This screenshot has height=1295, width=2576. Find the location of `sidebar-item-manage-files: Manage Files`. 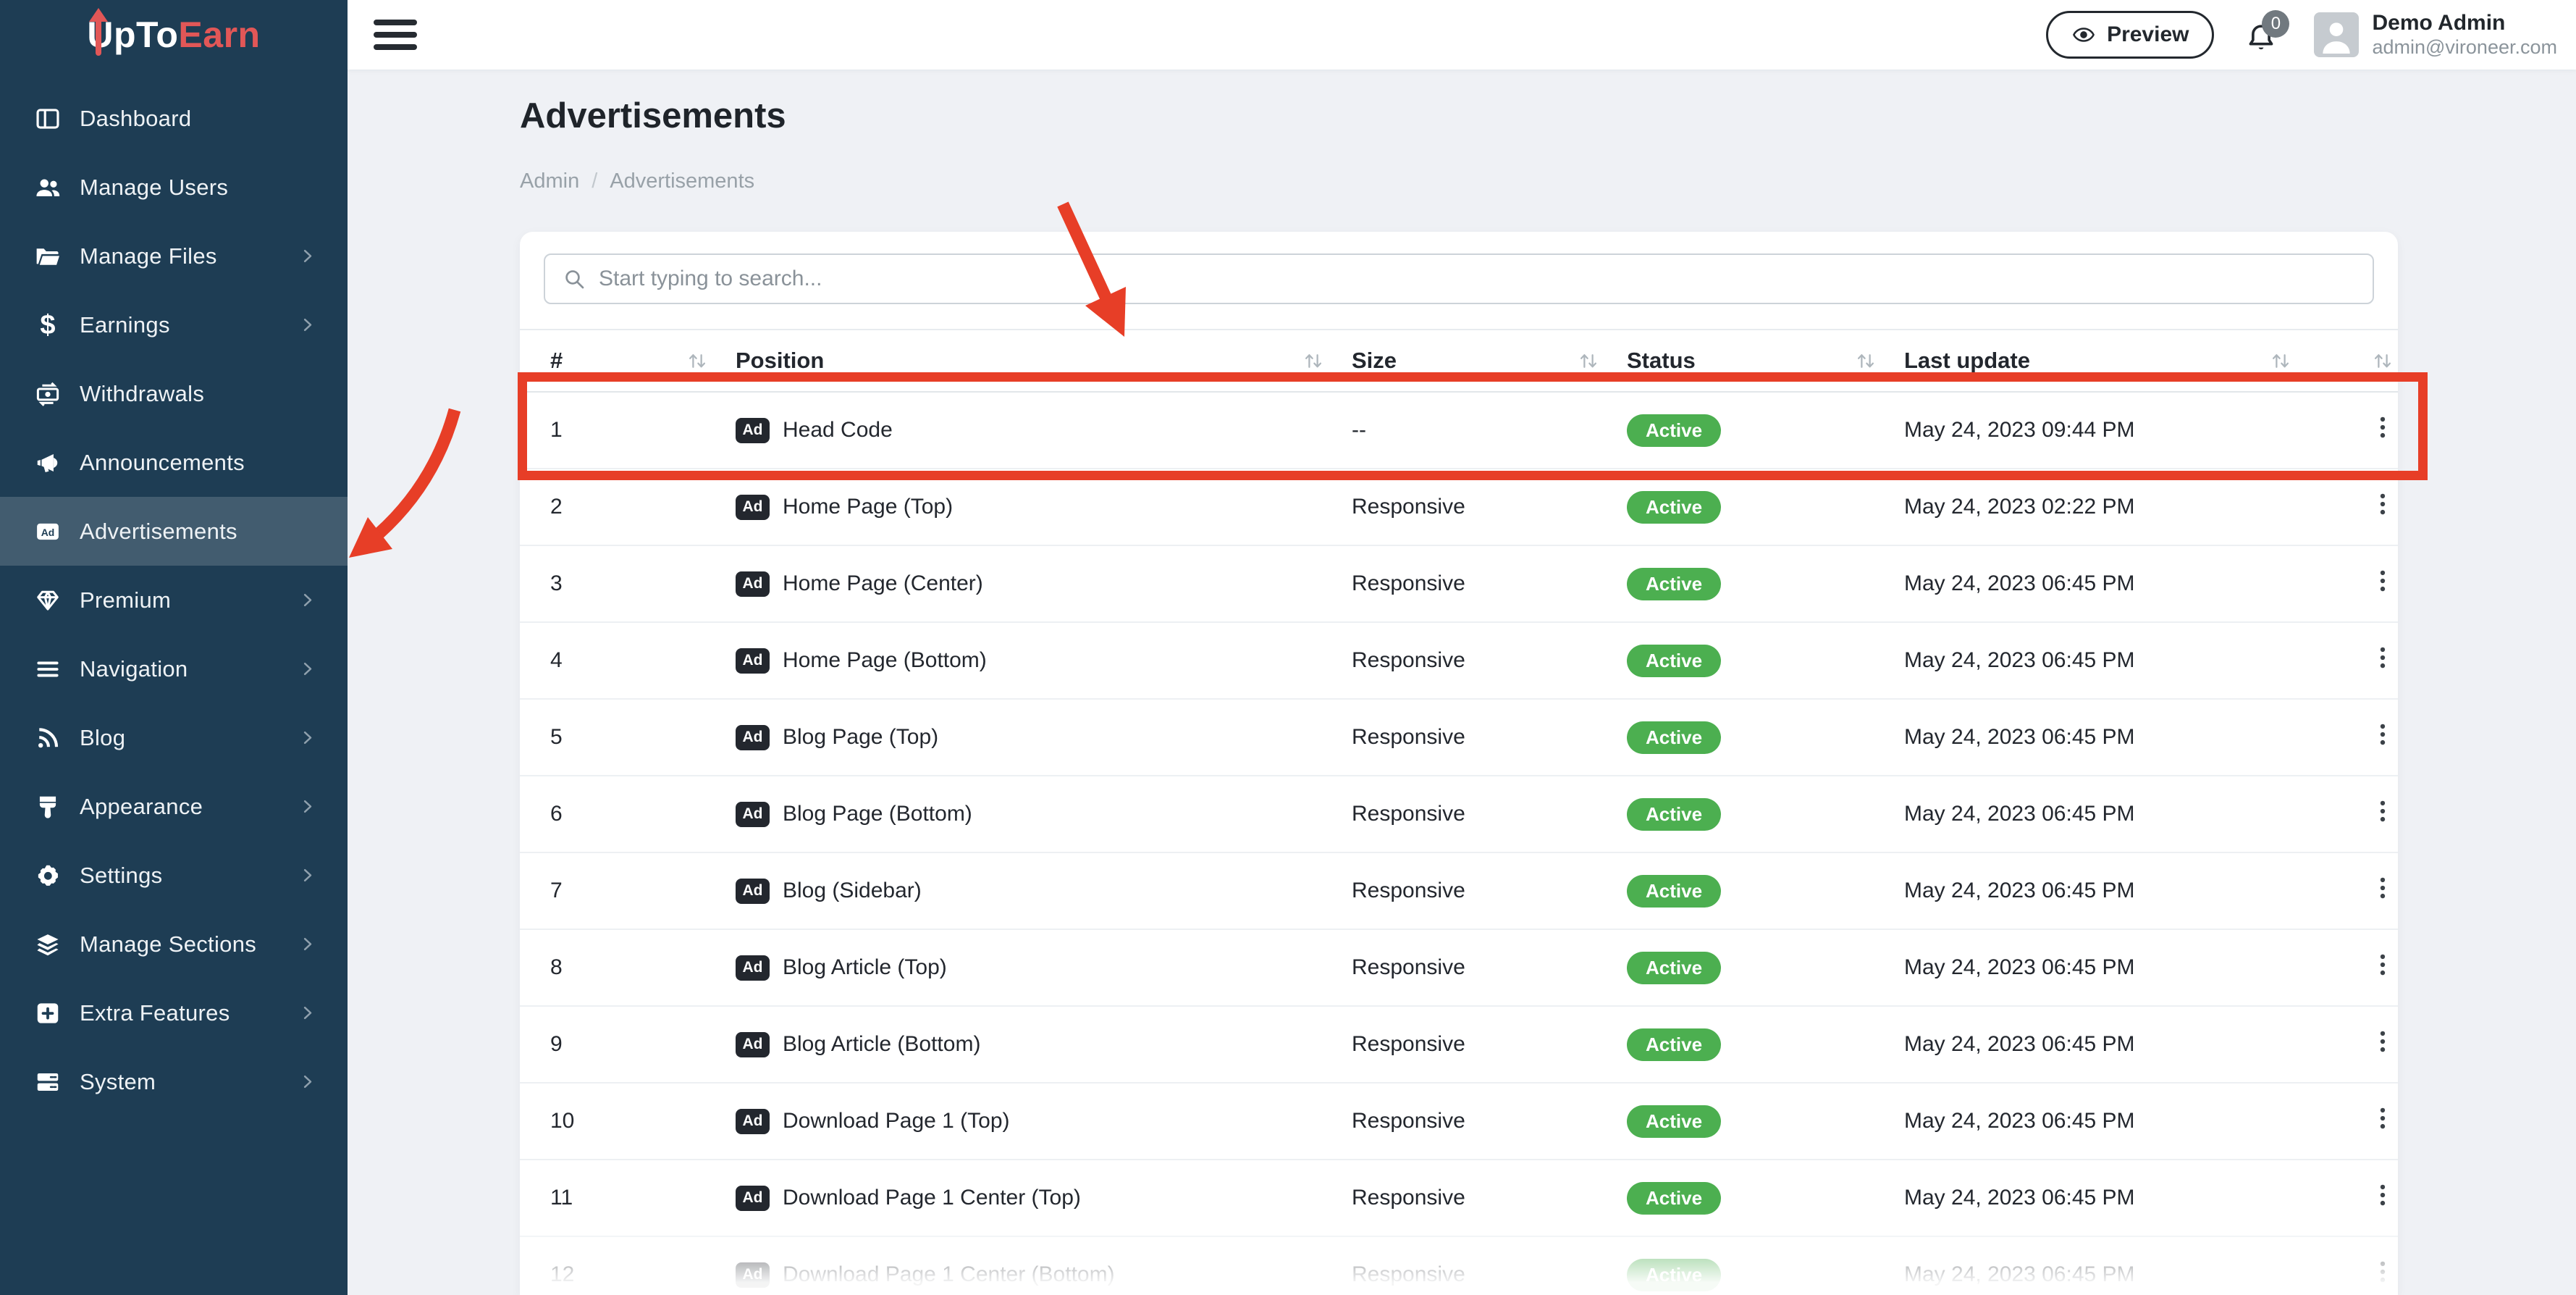

sidebar-item-manage-files: Manage Files is located at coordinates (174, 256).